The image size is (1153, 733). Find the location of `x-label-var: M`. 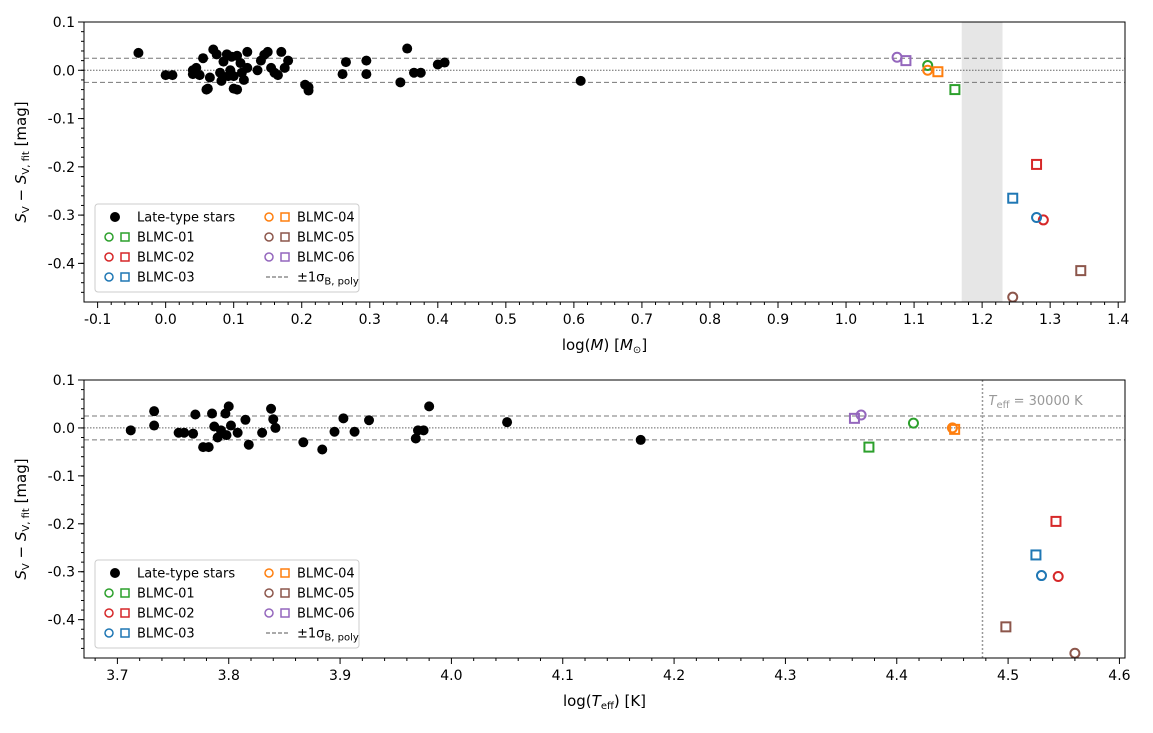

x-label-var: M is located at coordinates (597, 345).